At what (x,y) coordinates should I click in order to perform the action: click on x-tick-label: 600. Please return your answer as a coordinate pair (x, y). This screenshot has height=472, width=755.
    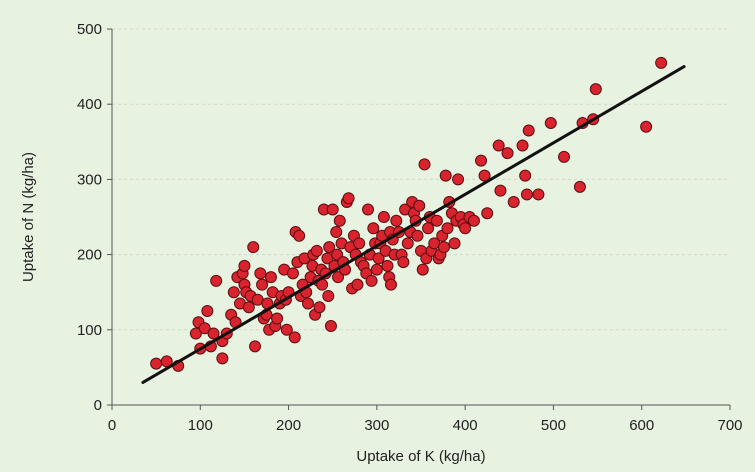
    Looking at the image, I should click on (641, 425).